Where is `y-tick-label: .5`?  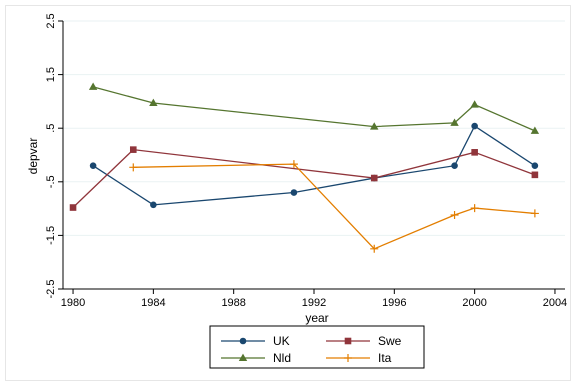 y-tick-label: .5 is located at coordinates (51, 128).